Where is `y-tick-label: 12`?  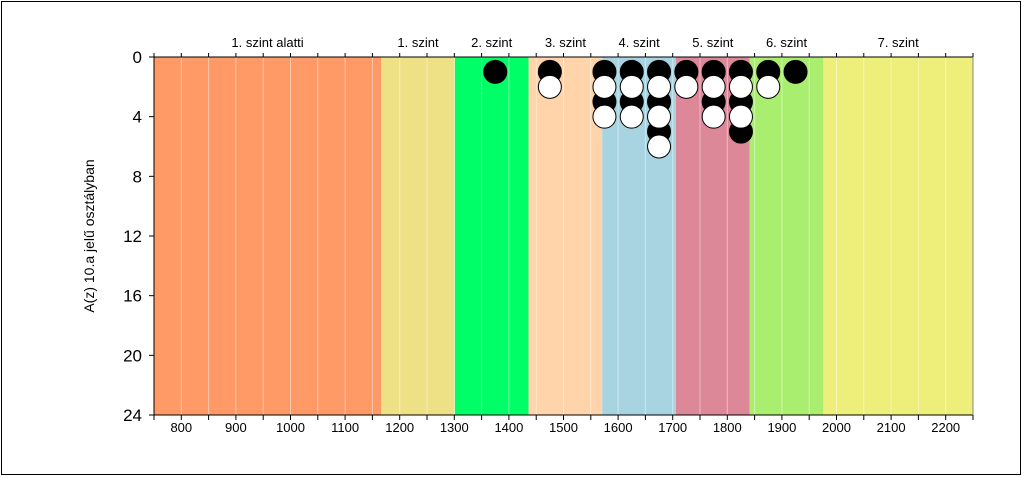
y-tick-label: 12 is located at coordinates (132, 236).